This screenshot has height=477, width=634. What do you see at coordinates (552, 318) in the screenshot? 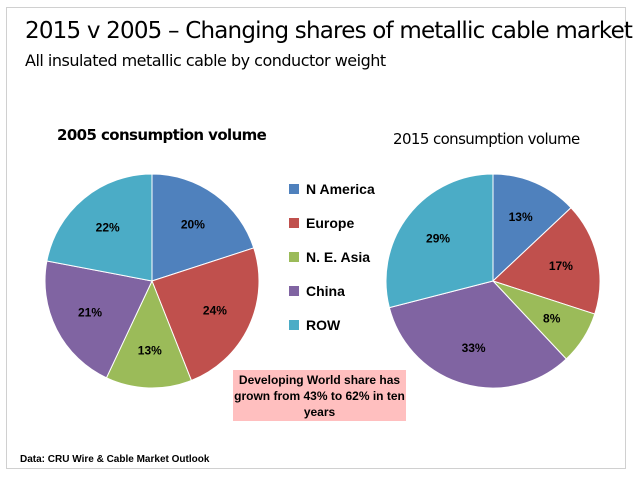
I see `data-label: 8%` at bounding box center [552, 318].